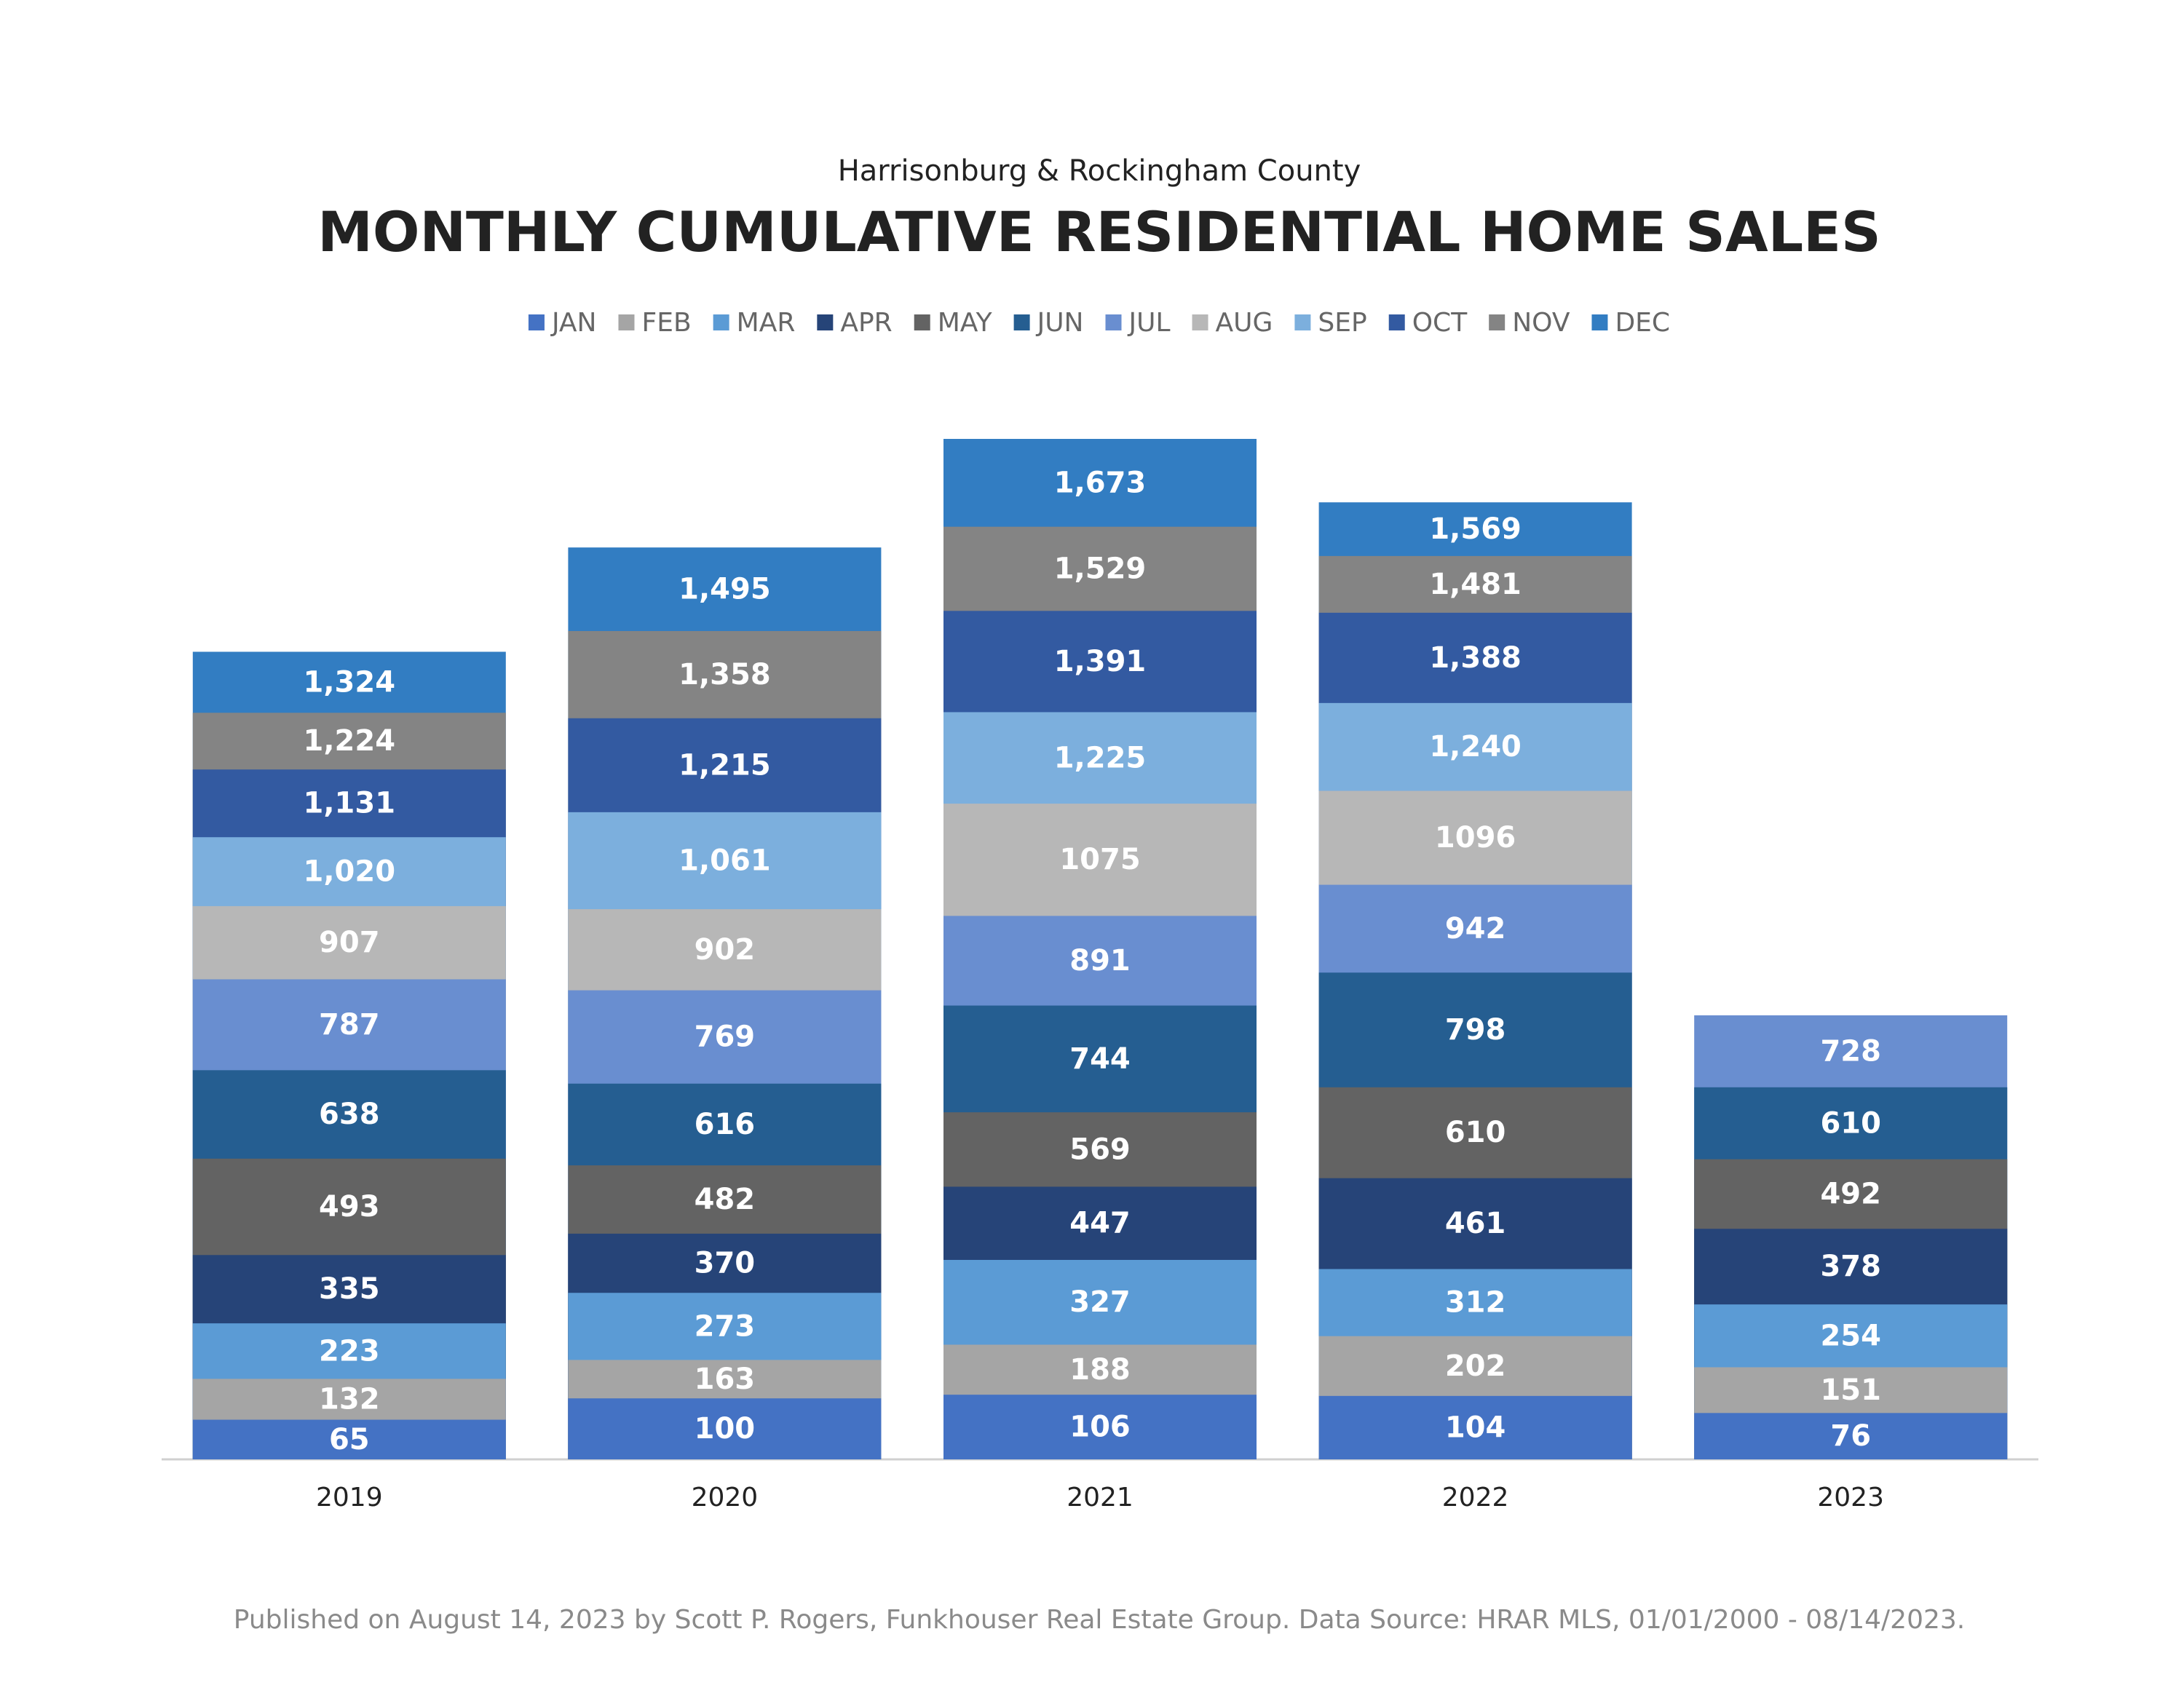 Image resolution: width=2184 pixels, height=1685 pixels. Describe the element at coordinates (1850, 1266) in the screenshot. I see `data-label: 378` at that location.